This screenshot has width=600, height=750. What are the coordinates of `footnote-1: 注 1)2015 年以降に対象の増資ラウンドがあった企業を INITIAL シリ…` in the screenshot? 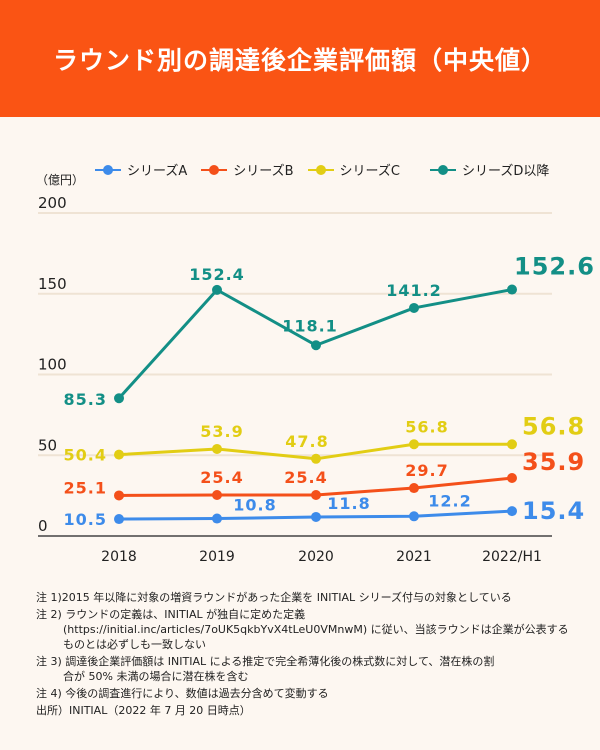 It's located at (274, 597).